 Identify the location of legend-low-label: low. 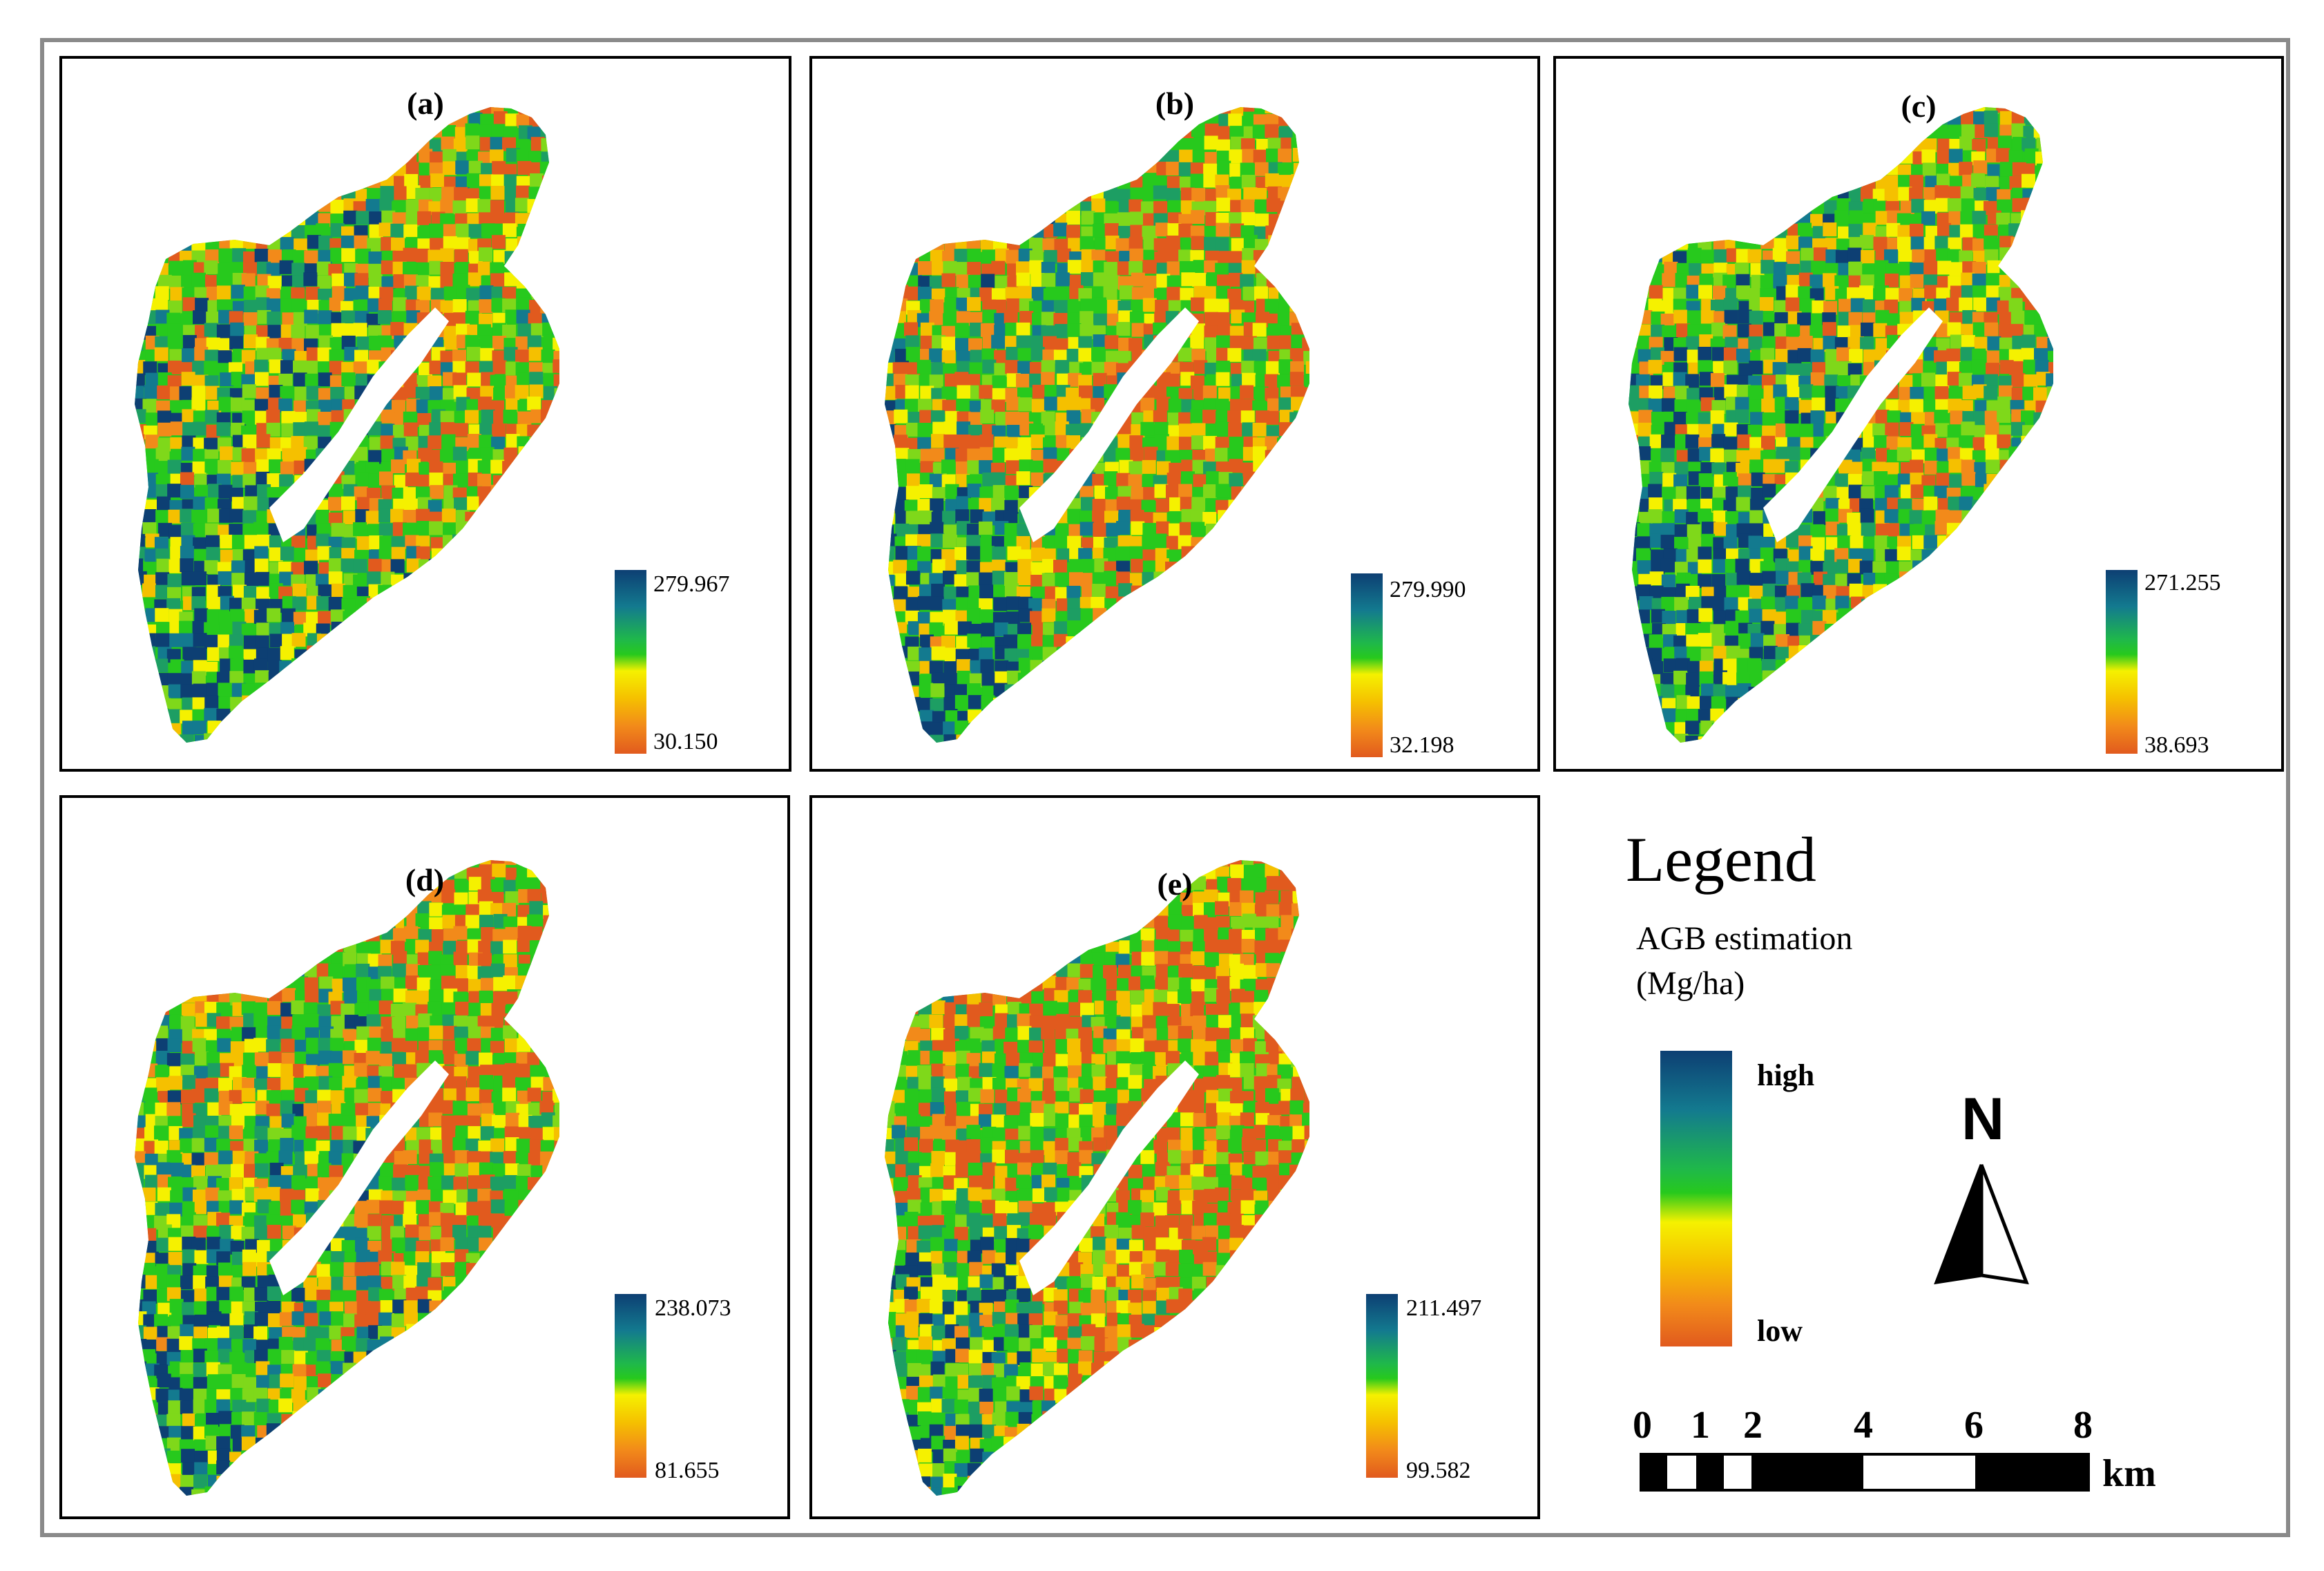
(1780, 1331).